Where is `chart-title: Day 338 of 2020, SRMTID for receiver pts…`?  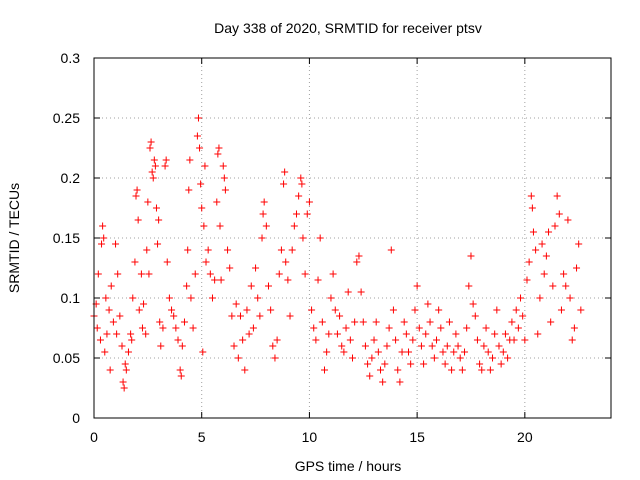
chart-title: Day 338 of 2020, SRMTID for receiver pts… is located at coordinates (348, 28).